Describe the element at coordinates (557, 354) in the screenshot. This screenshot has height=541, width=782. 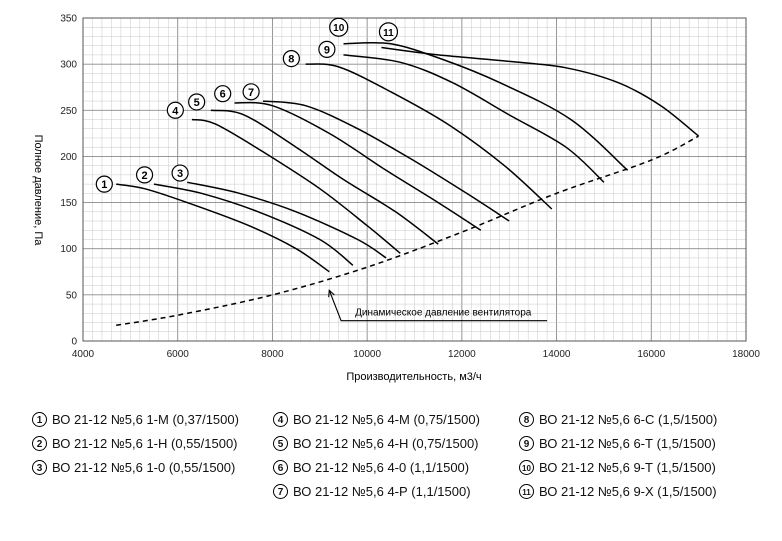
I see `x-tick-label: 14000` at that location.